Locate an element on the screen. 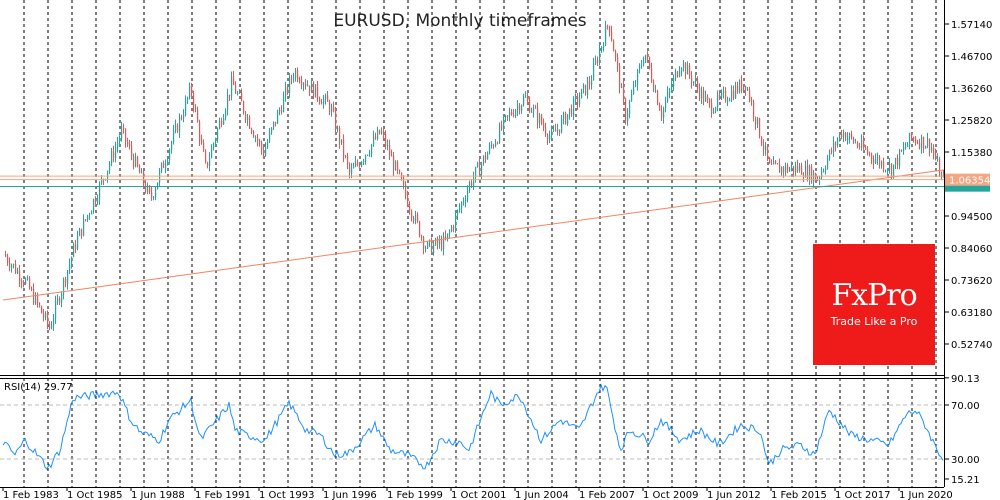 The image size is (1000, 500). x-tick-label: 1 Jun 2012 is located at coordinates (734, 495).